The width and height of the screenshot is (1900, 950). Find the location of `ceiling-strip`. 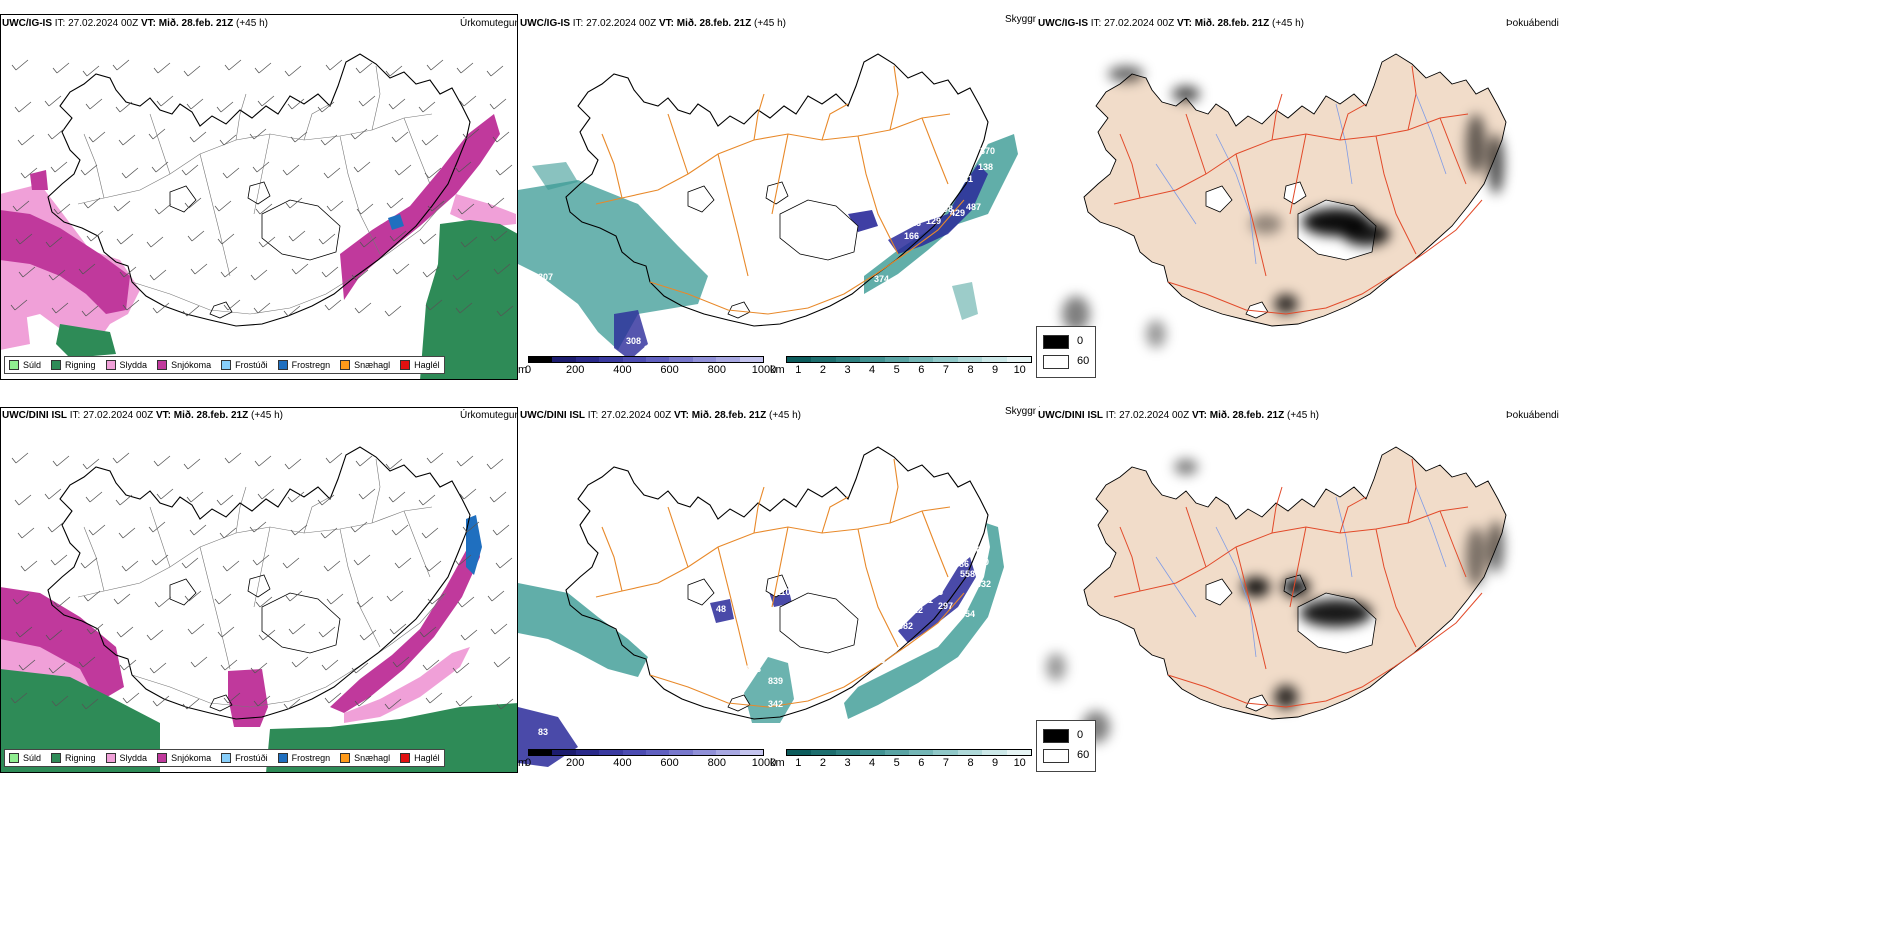

ceiling-strip is located at coordinates (646, 752).